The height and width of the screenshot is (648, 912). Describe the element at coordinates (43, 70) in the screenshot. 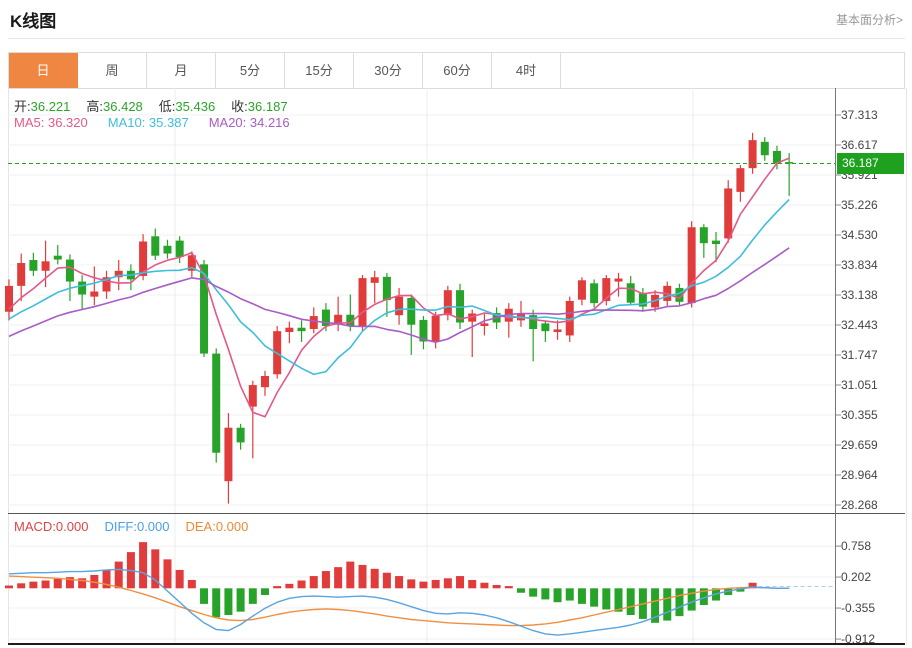

I see `tab-period-0: 日` at that location.